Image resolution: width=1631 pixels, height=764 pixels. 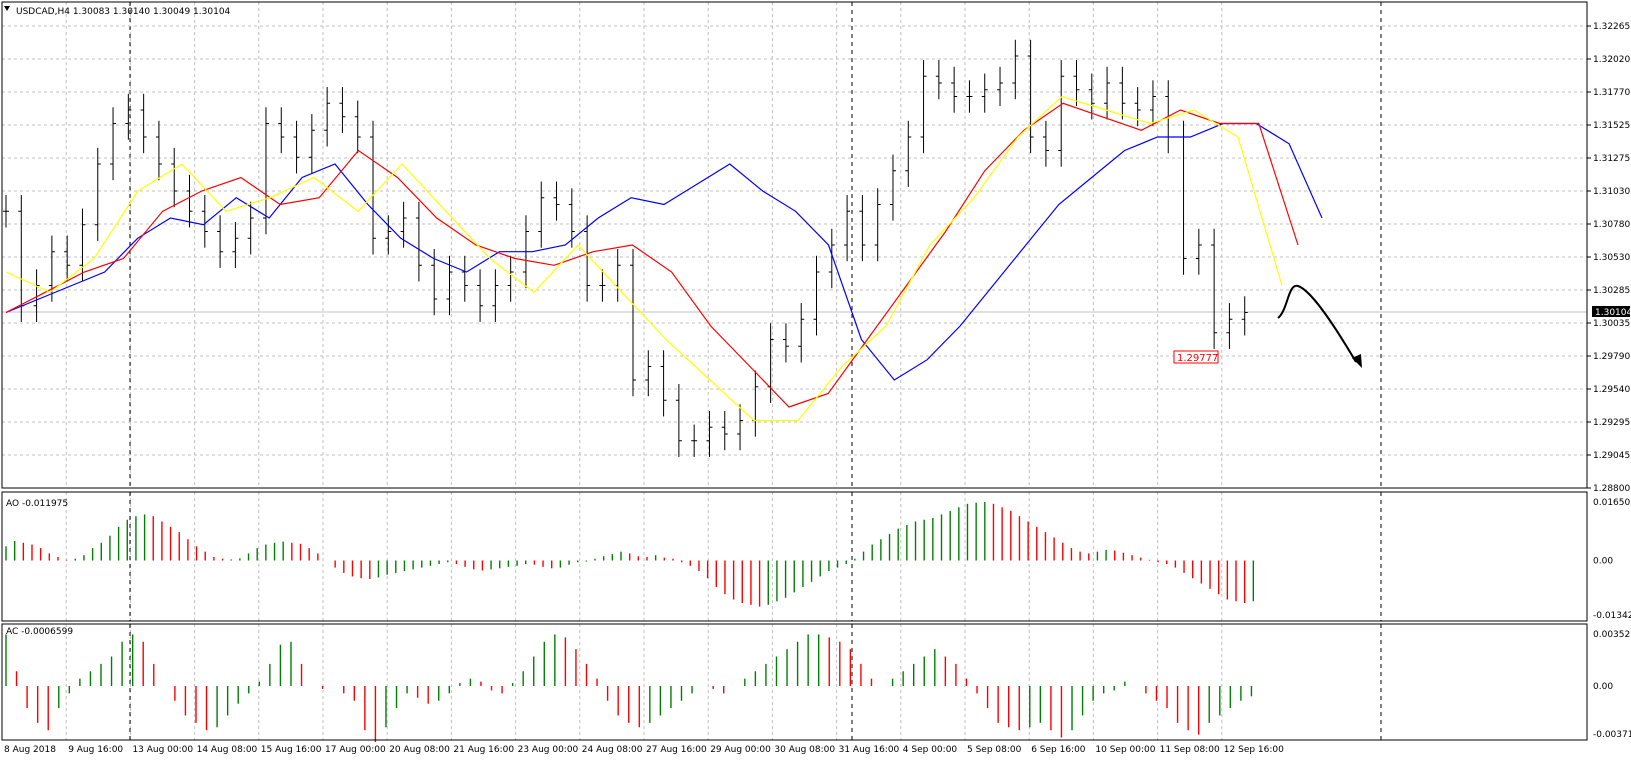 What do you see at coordinates (1611, 126) in the screenshot?
I see `price-tick-label: 1.31525` at bounding box center [1611, 126].